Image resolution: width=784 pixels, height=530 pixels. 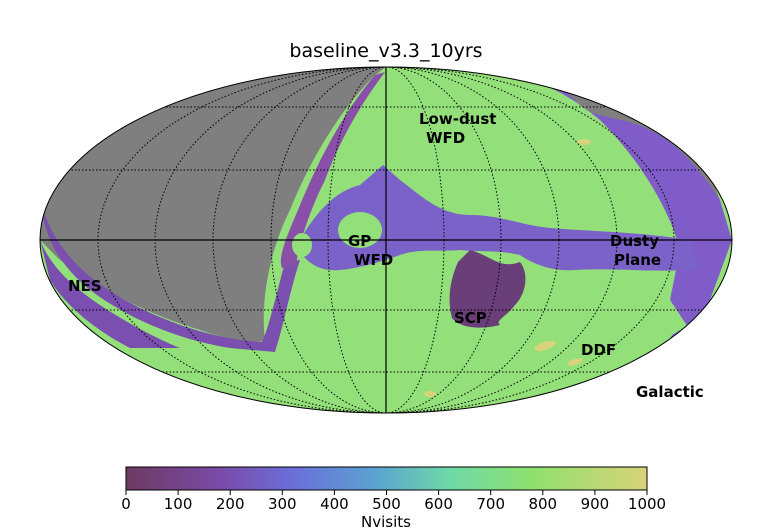 I want to click on colorbar-tick-label: 600, so click(x=438, y=504).